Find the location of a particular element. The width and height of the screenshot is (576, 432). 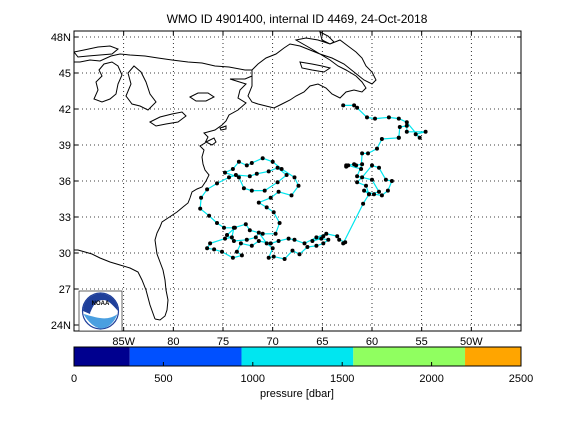

lon-tick-label: 80 is located at coordinates (173, 342).